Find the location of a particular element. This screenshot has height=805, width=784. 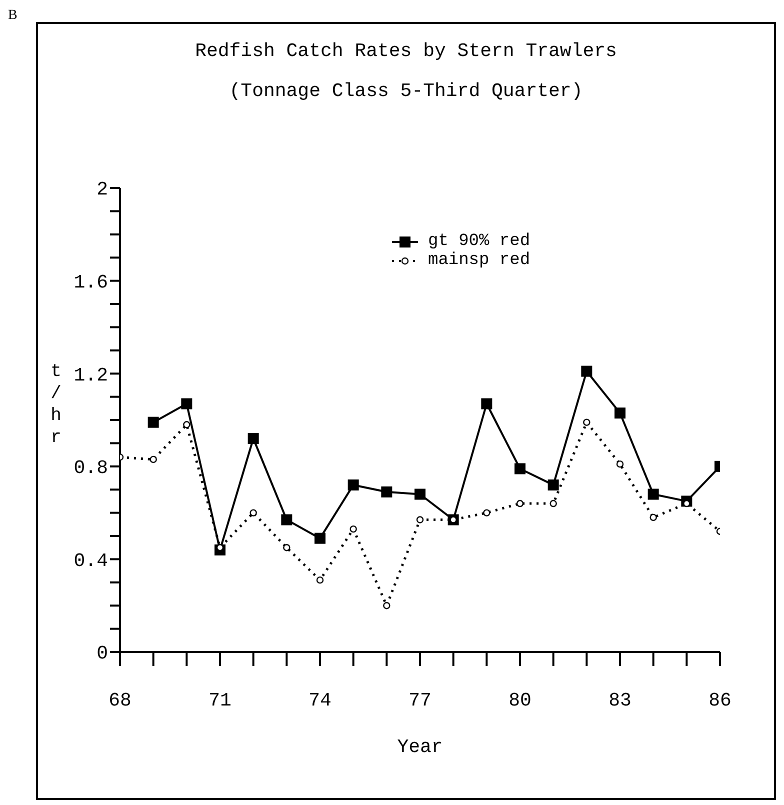

y-axis-title: t/hr is located at coordinates (56, 405).